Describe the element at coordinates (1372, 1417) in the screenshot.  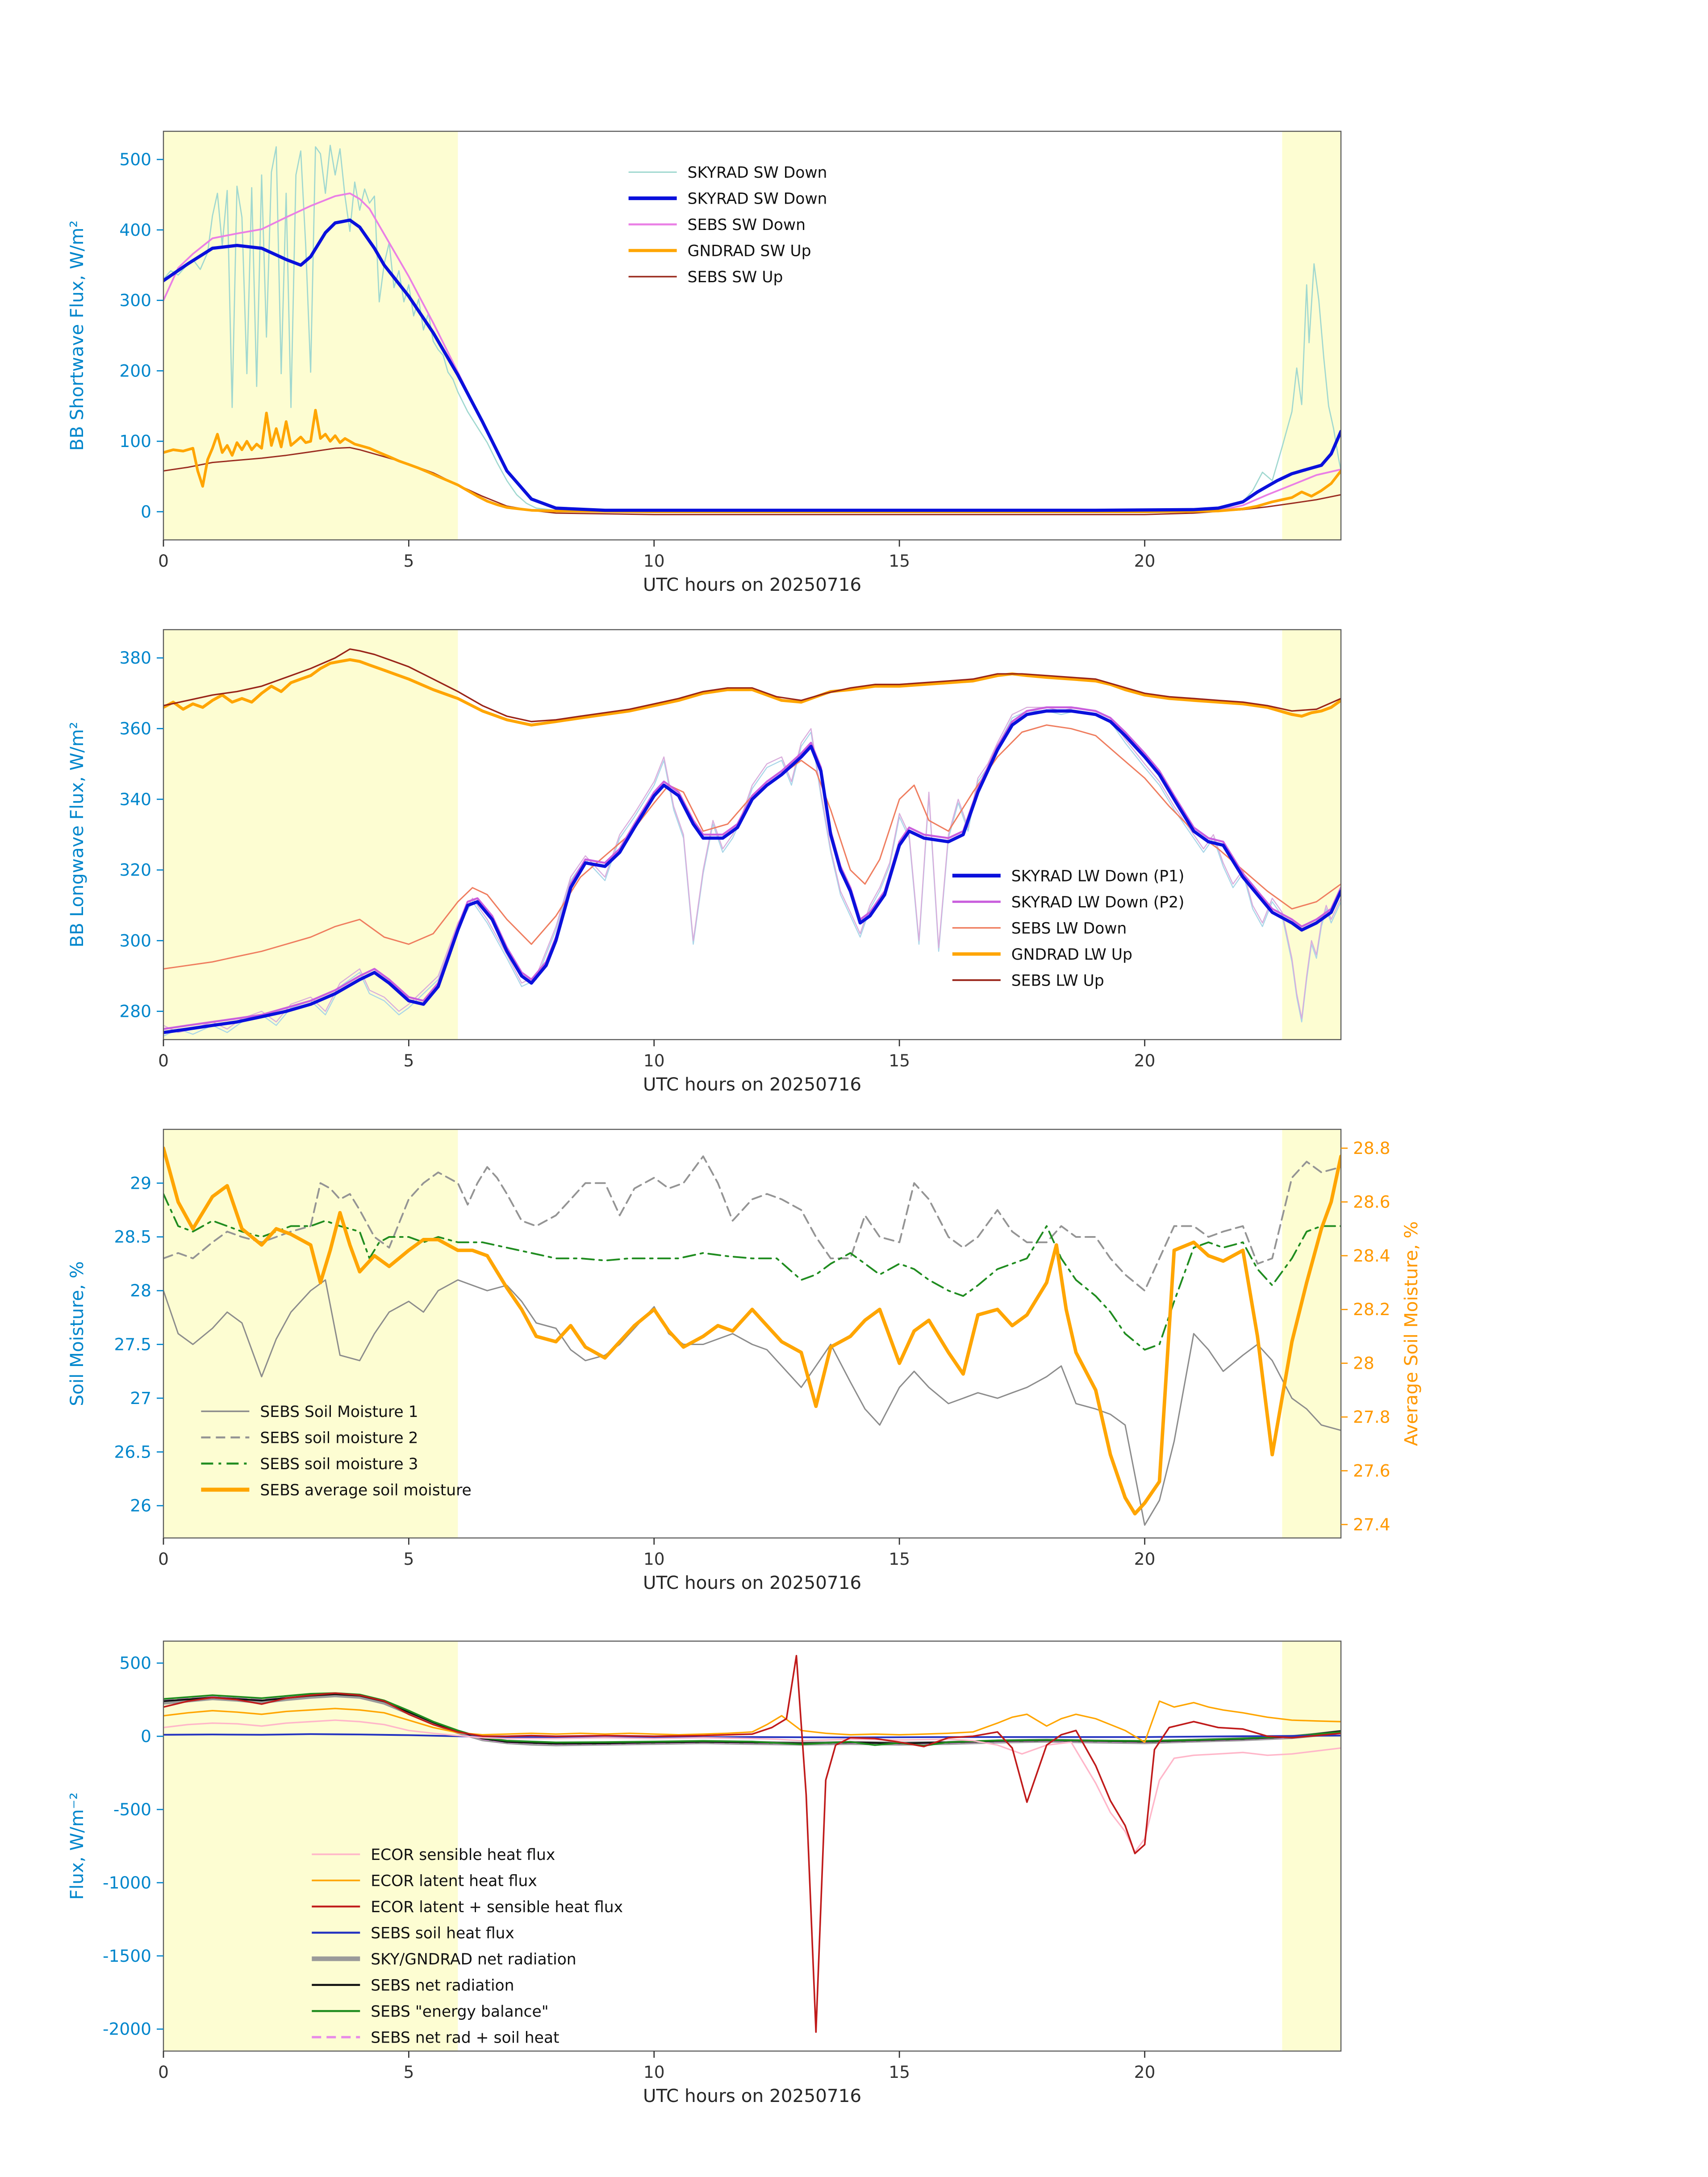
I see `y2-tick-label: 27.8` at that location.